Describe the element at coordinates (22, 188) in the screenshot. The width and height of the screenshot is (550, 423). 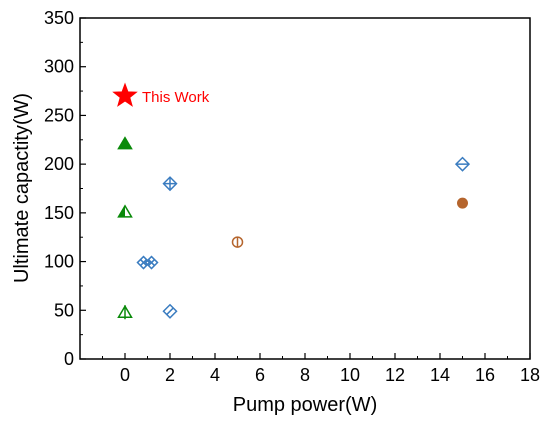
I see `y-axis-title: Ultimate capactity(W)` at that location.